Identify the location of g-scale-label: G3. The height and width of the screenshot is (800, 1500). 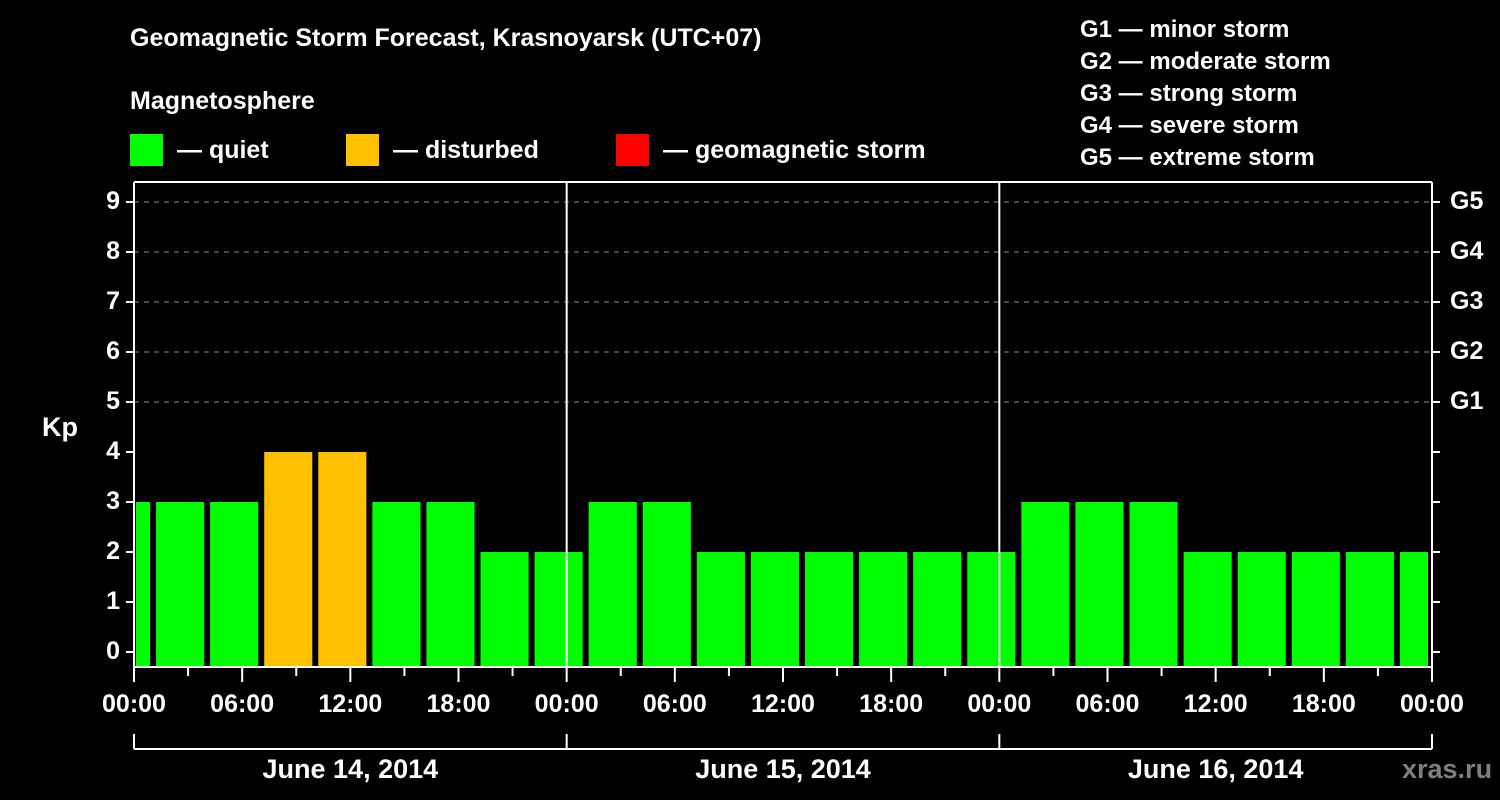
(1467, 301).